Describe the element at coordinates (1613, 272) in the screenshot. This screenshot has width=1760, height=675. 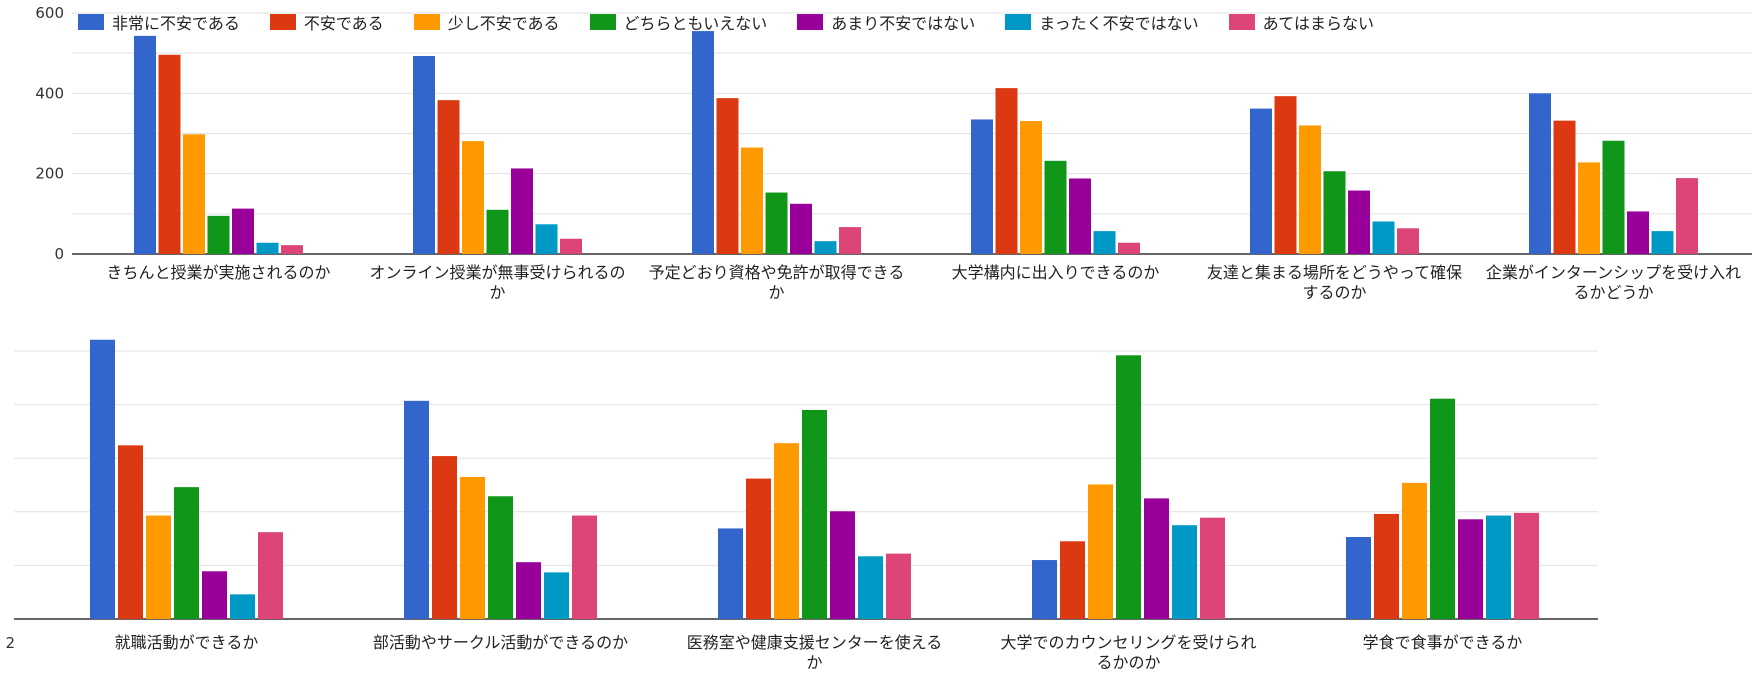
I see `x-category-label: 企業がインターンシップを受け入れ` at that location.